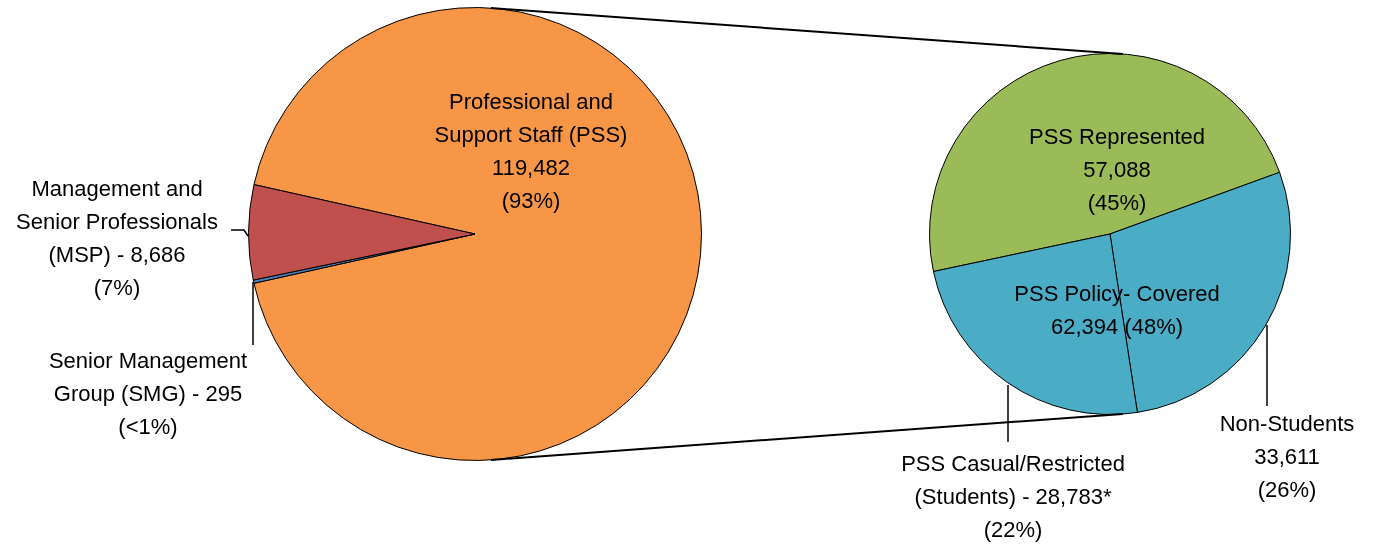 This screenshot has width=1376, height=546. I want to click on slice-label: Professional and Support Staff (PSS) 119,482 (93%), so click(531, 151).